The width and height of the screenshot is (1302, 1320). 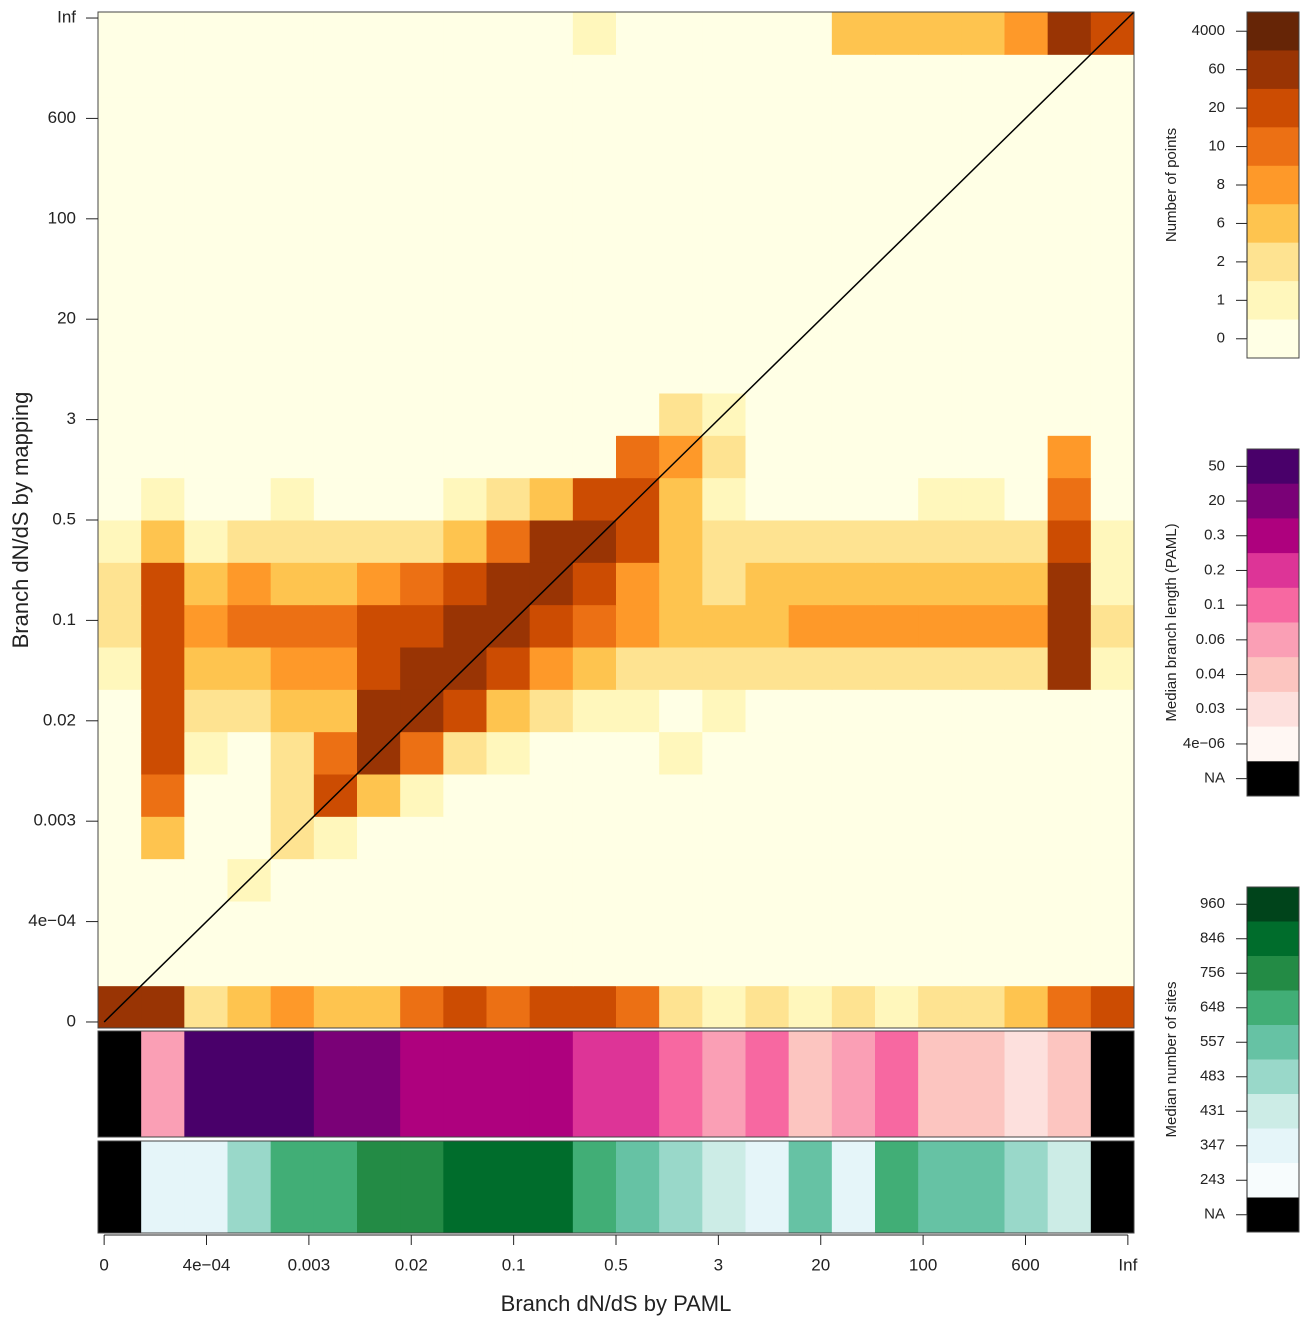 What do you see at coordinates (1127, 1264) in the screenshot?
I see `x-tick-label: Inf` at bounding box center [1127, 1264].